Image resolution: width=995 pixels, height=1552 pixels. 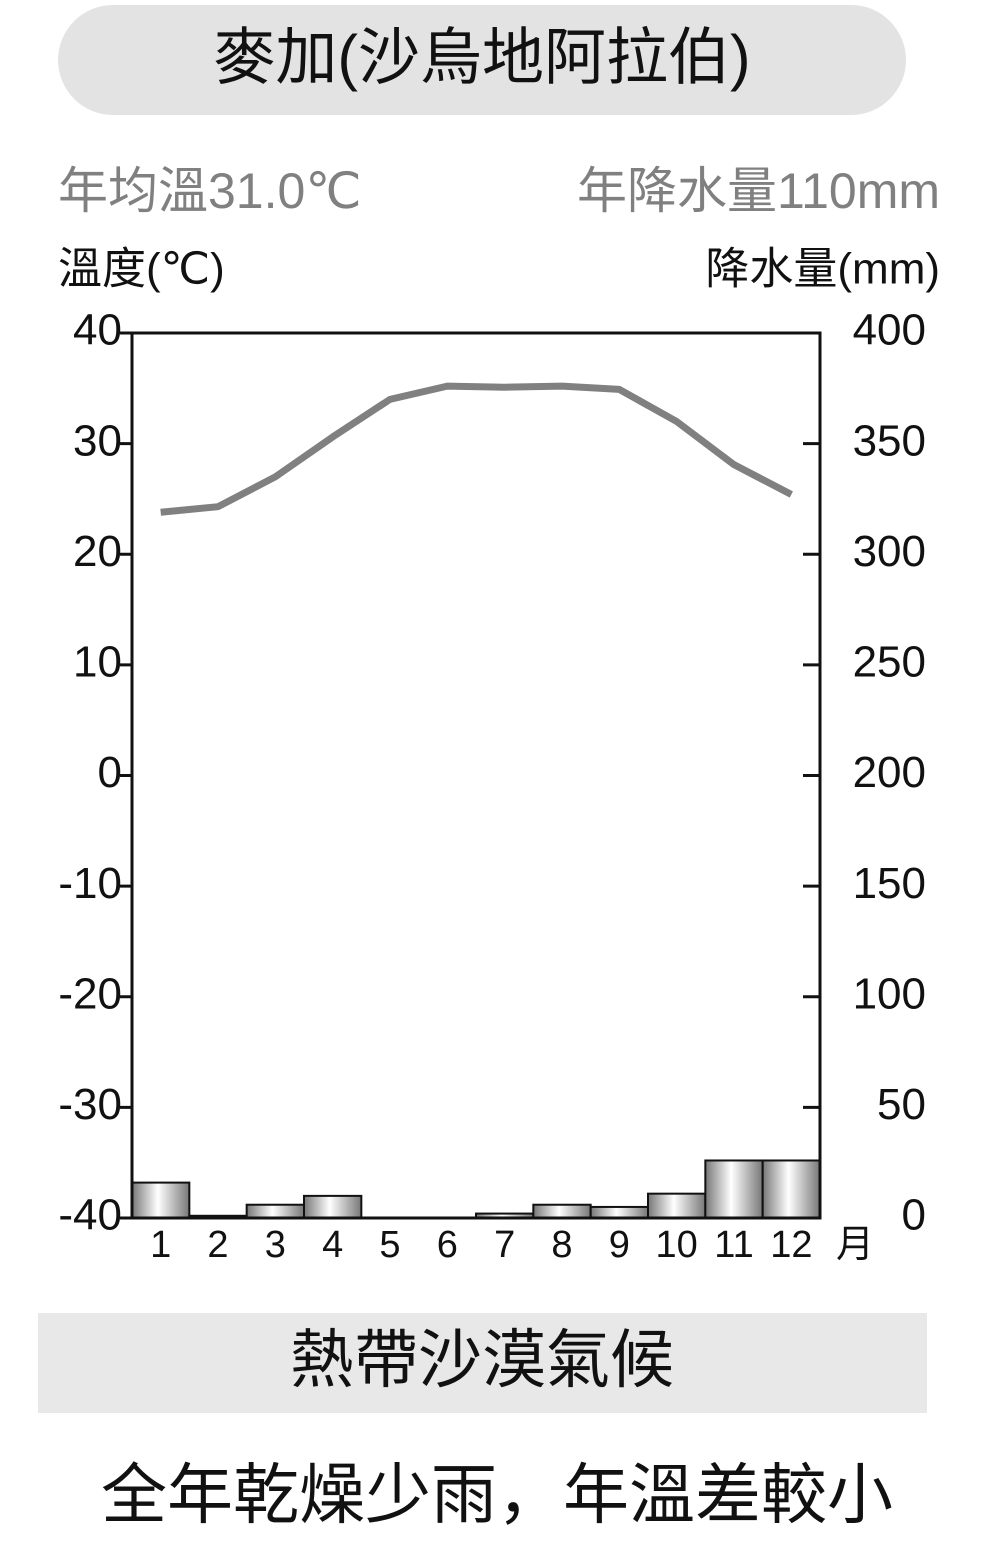 What do you see at coordinates (619, 1245) in the screenshot?
I see `x-tick-label: 9` at bounding box center [619, 1245].